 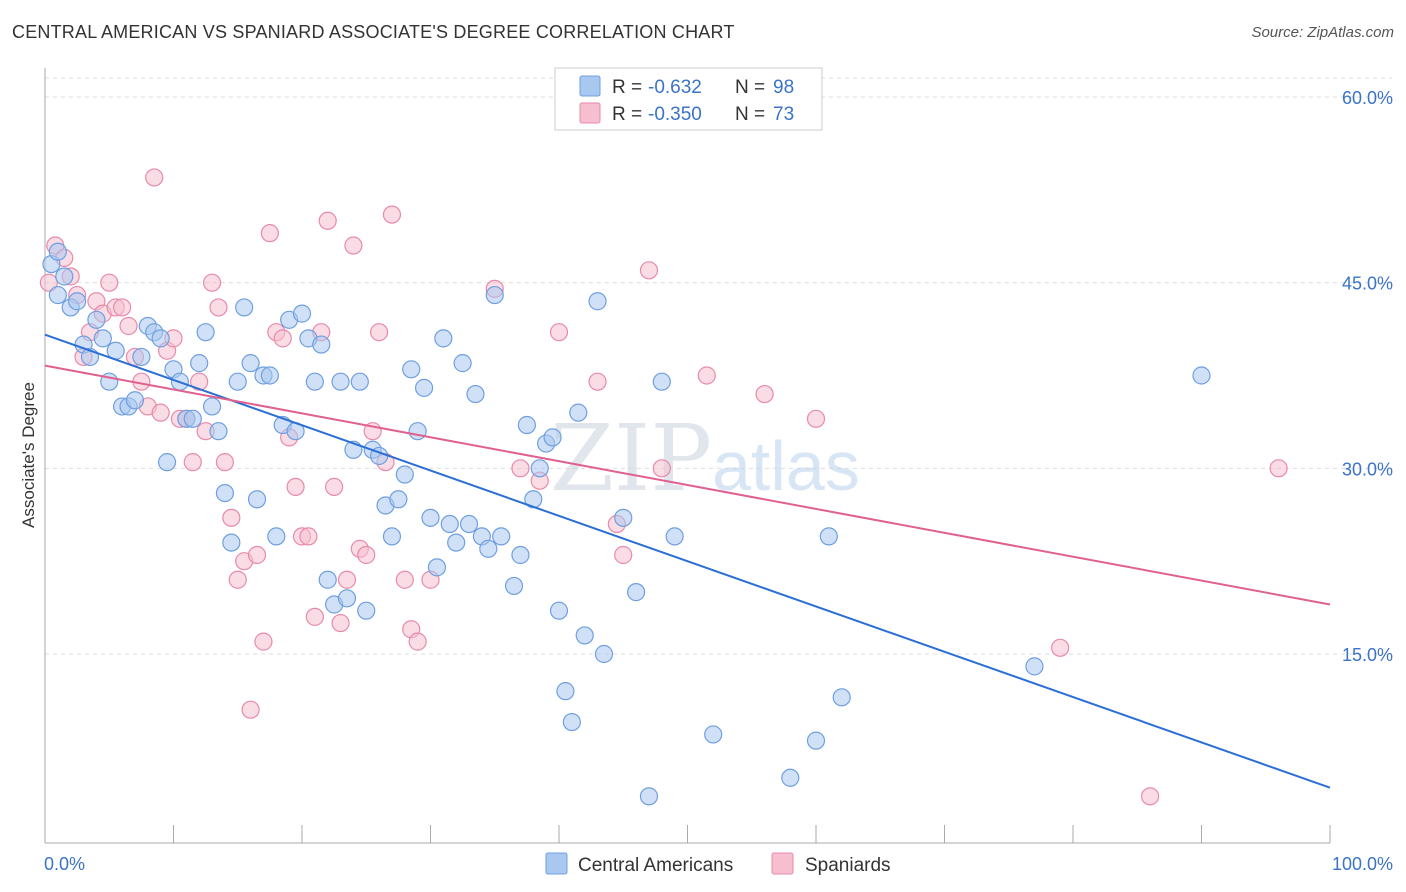 What do you see at coordinates (750, 87) in the screenshot?
I see `legend-n-label-1: N =` at bounding box center [750, 87].